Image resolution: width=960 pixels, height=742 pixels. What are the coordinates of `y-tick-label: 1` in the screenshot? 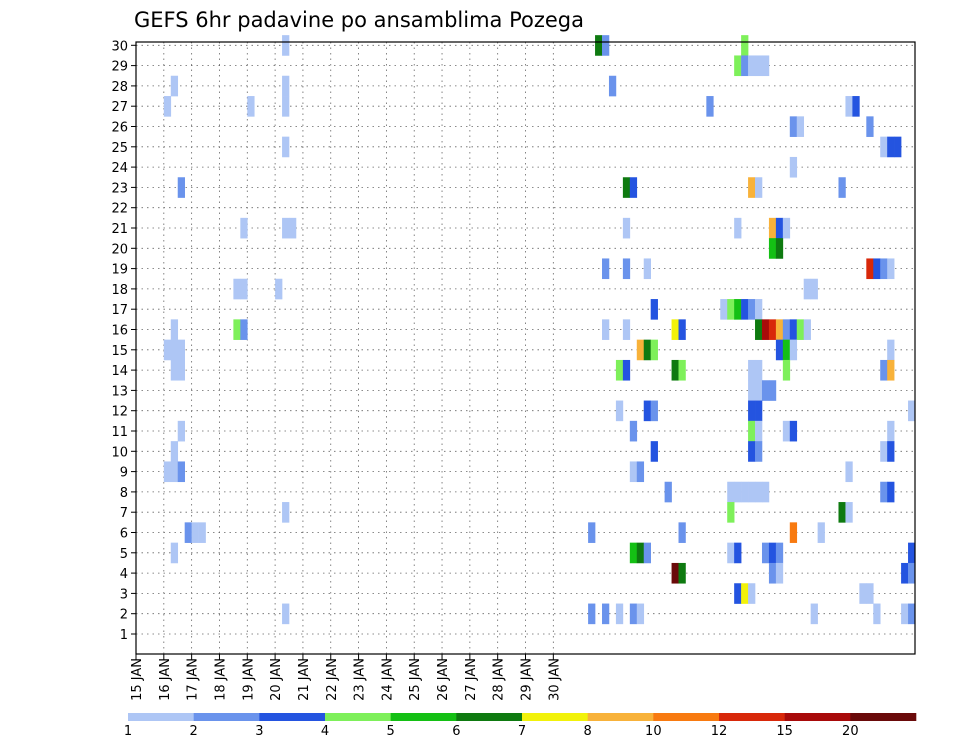 It's located at (124, 635).